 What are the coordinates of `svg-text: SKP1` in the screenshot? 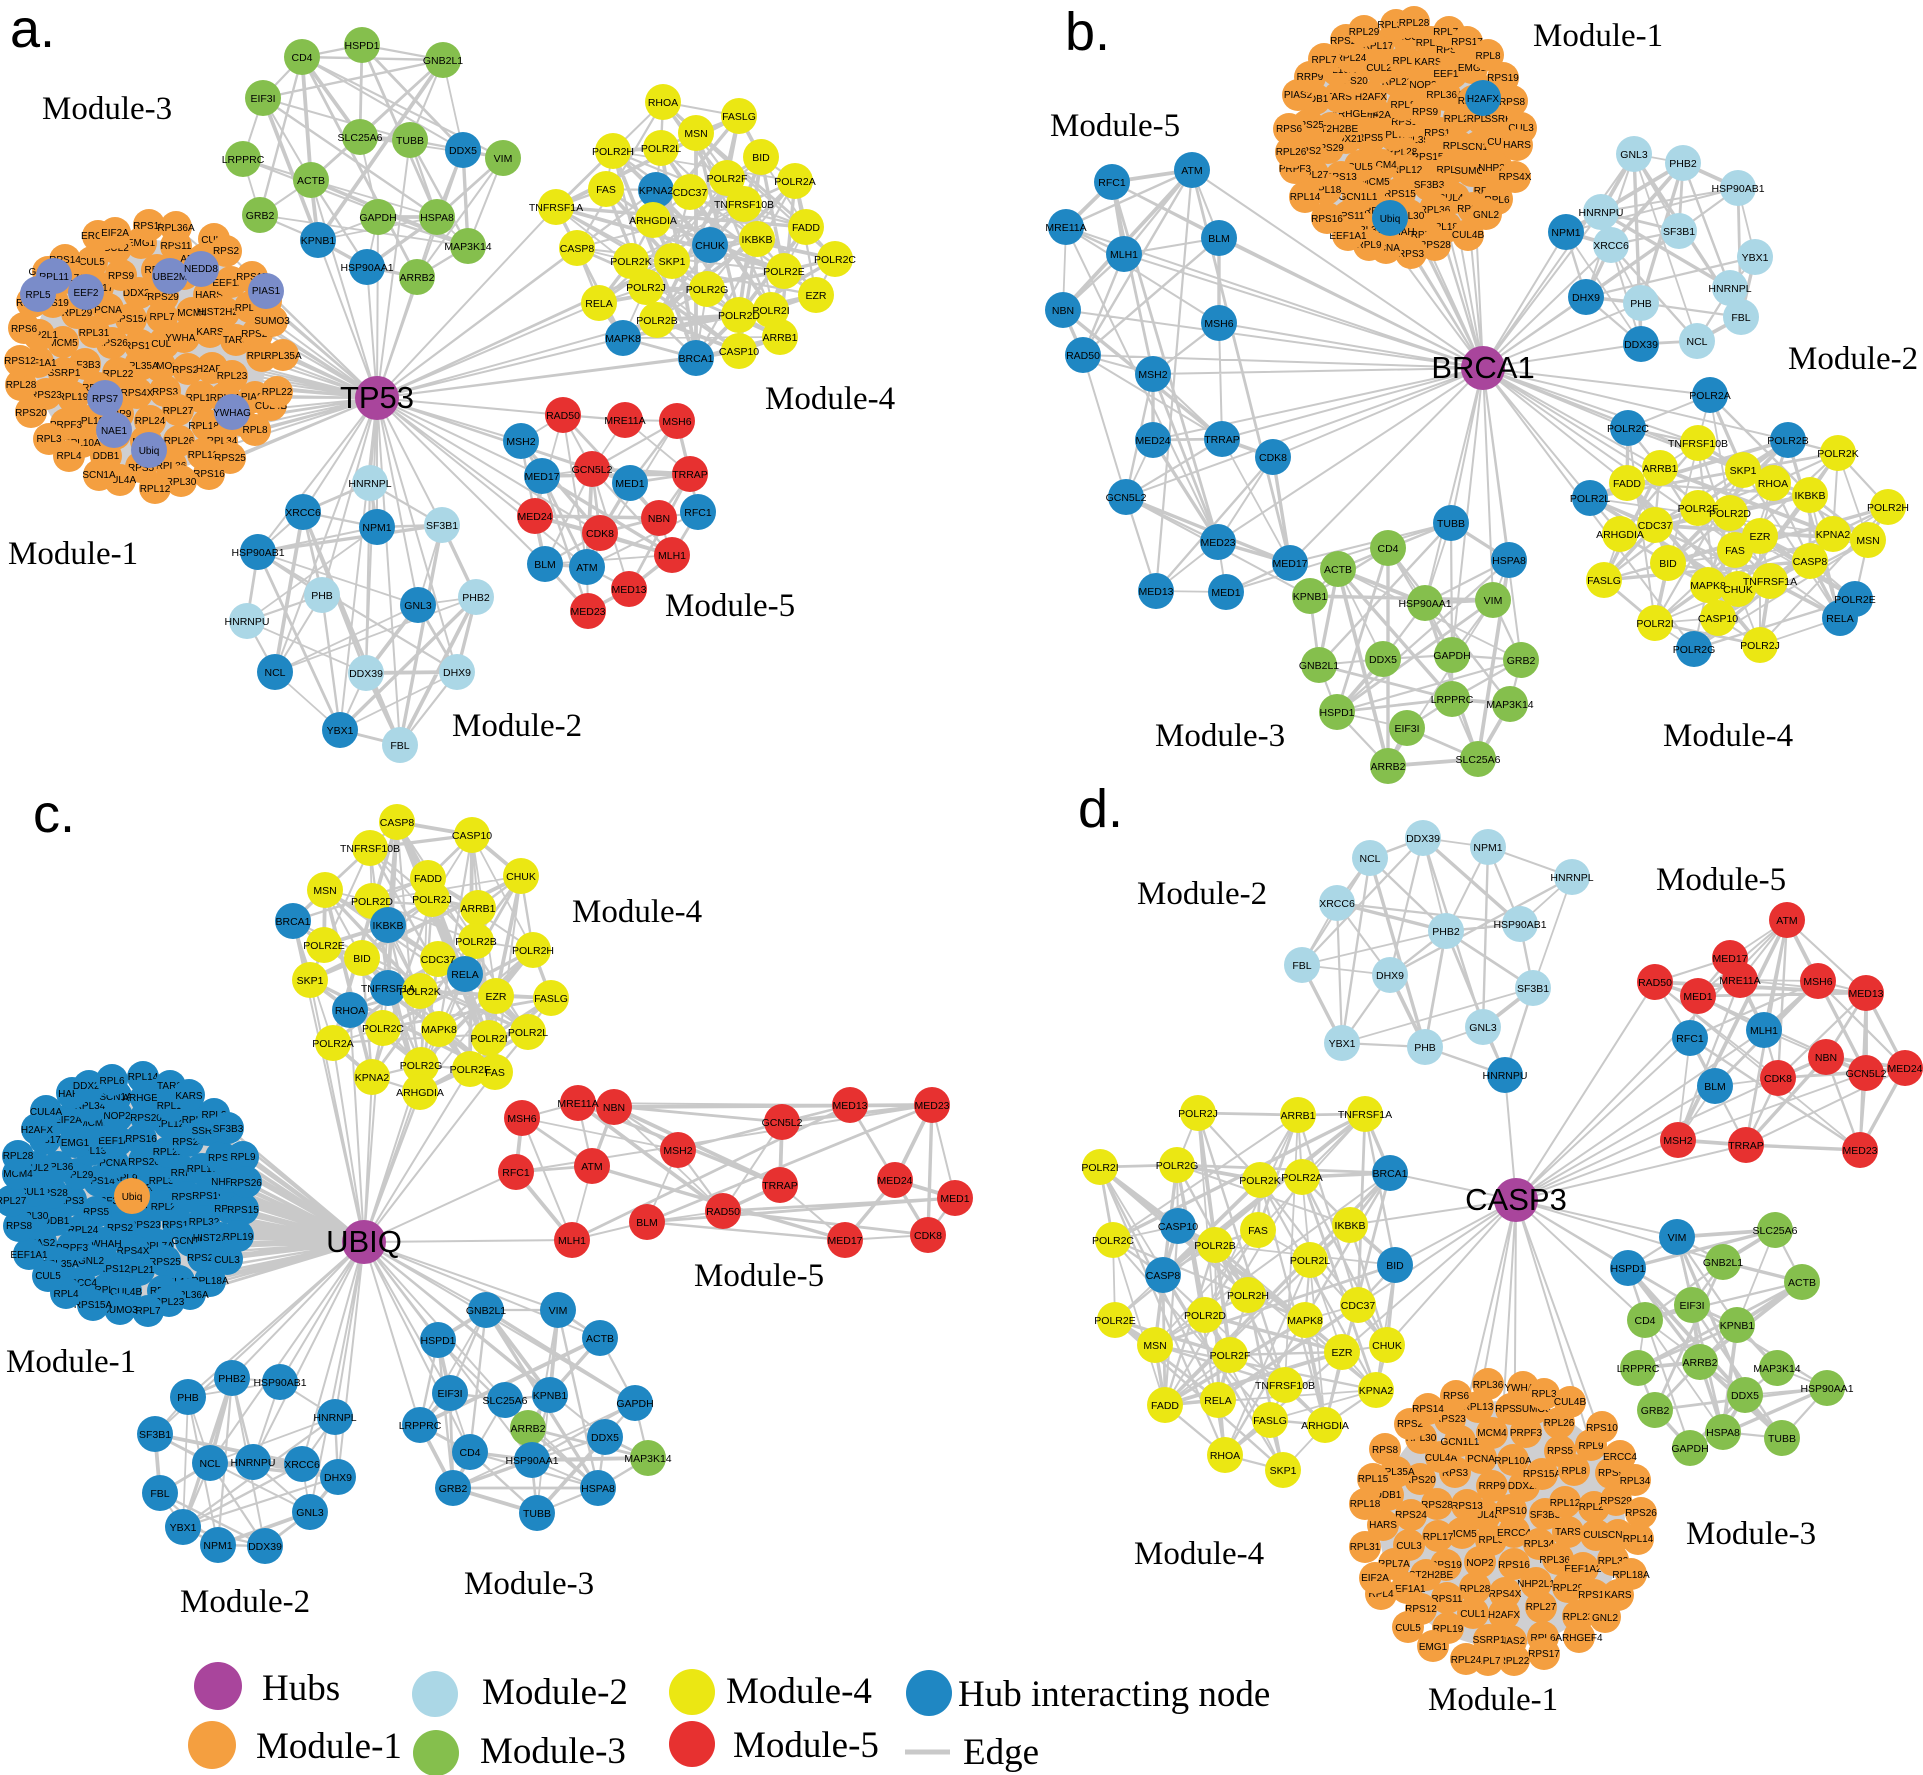 It's located at (1283, 1471).